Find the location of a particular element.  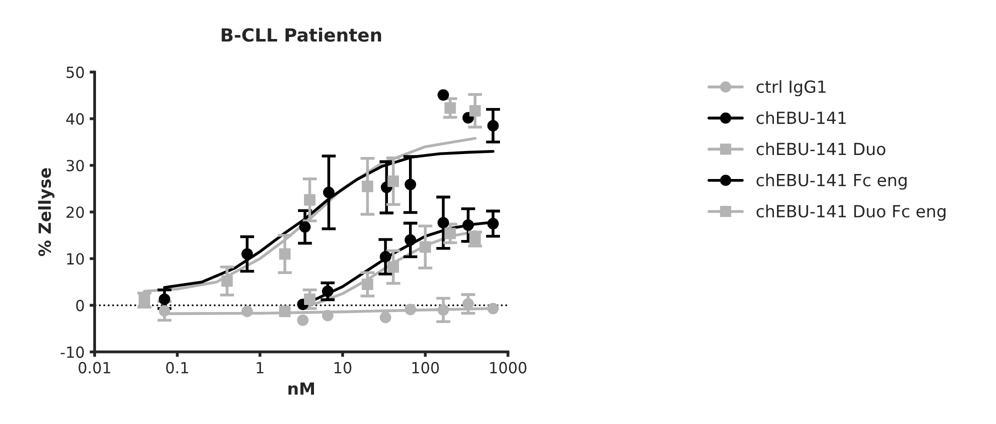

x-tick-label: 0.1 is located at coordinates (177, 368).